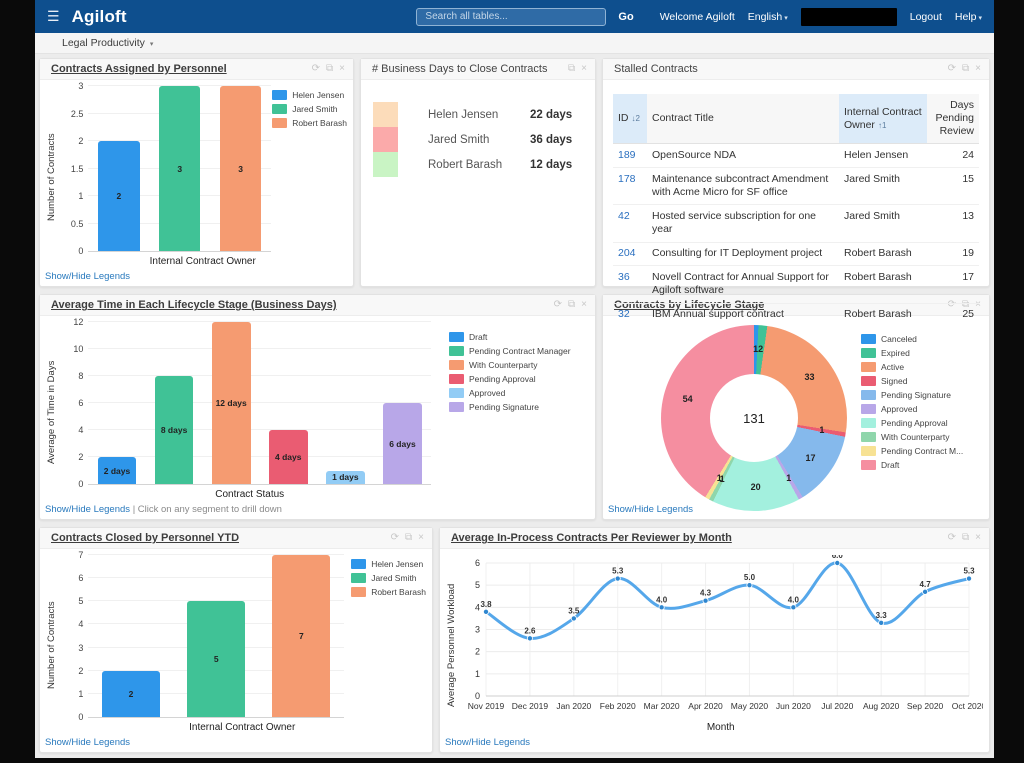 This screenshot has height=763, width=1024. What do you see at coordinates (953, 119) in the screenshot?
I see `column-header: Days Pending Review` at bounding box center [953, 119].